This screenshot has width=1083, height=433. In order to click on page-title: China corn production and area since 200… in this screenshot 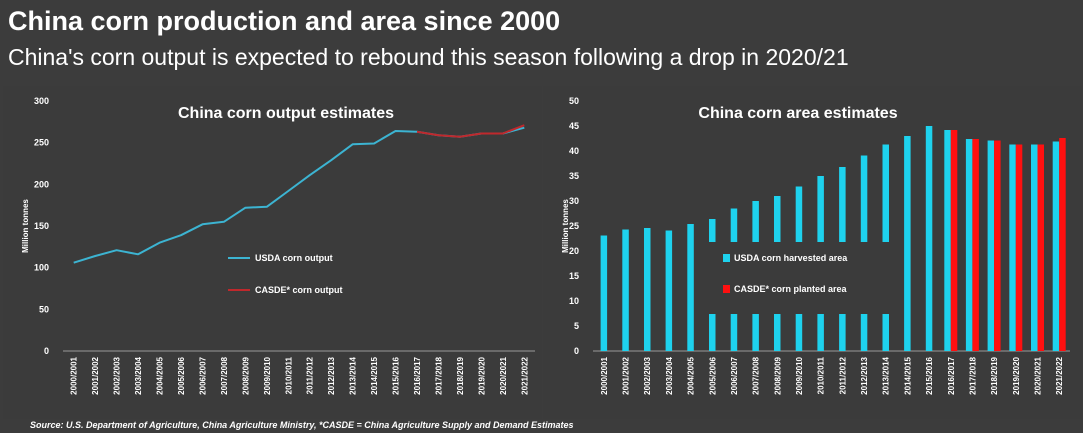, I will do `click(284, 21)`.